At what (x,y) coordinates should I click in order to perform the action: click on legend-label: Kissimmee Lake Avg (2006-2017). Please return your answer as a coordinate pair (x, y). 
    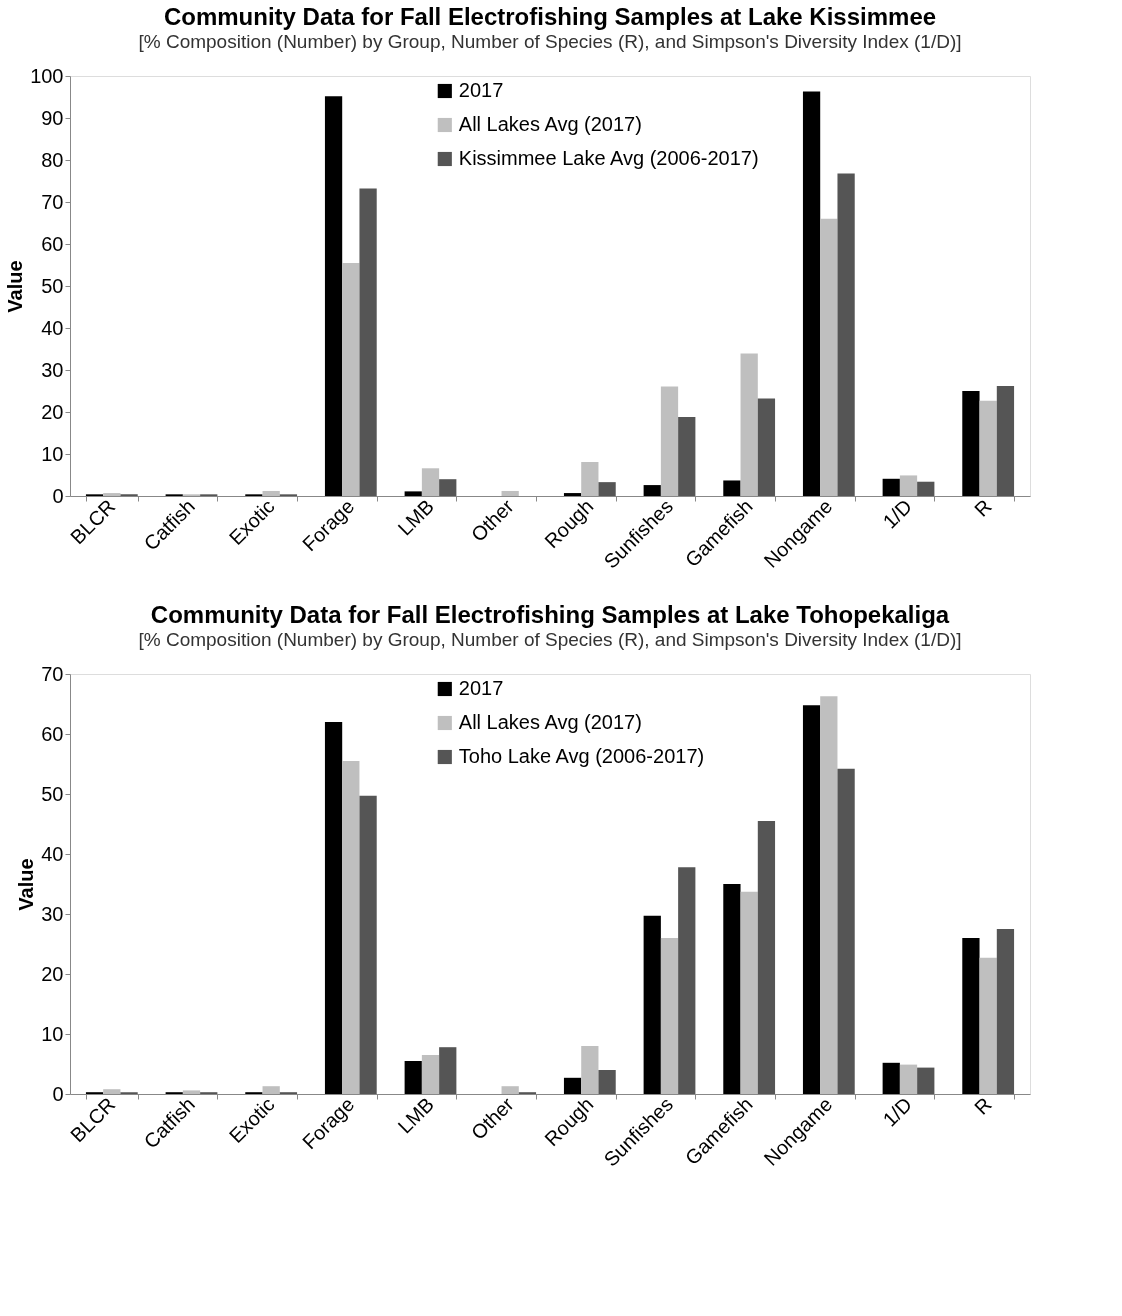
    Looking at the image, I should click on (608, 158).